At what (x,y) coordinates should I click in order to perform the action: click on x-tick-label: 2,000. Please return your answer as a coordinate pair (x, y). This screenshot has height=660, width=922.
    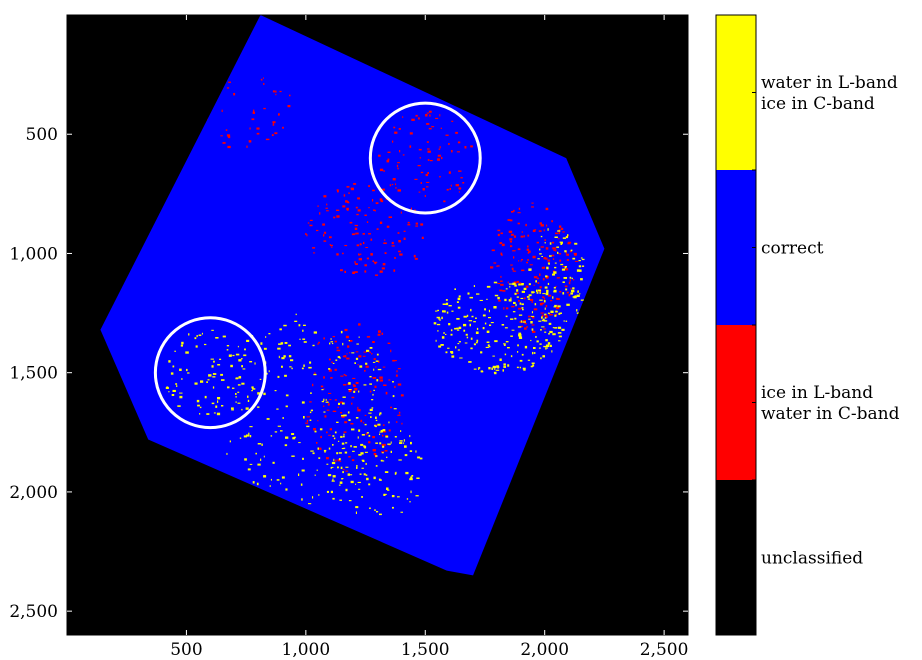
    Looking at the image, I should click on (544, 650).